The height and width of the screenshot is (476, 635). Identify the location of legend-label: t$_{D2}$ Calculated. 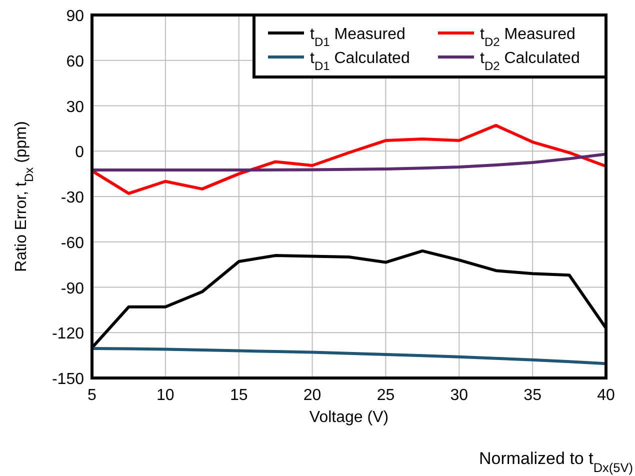
(530, 61).